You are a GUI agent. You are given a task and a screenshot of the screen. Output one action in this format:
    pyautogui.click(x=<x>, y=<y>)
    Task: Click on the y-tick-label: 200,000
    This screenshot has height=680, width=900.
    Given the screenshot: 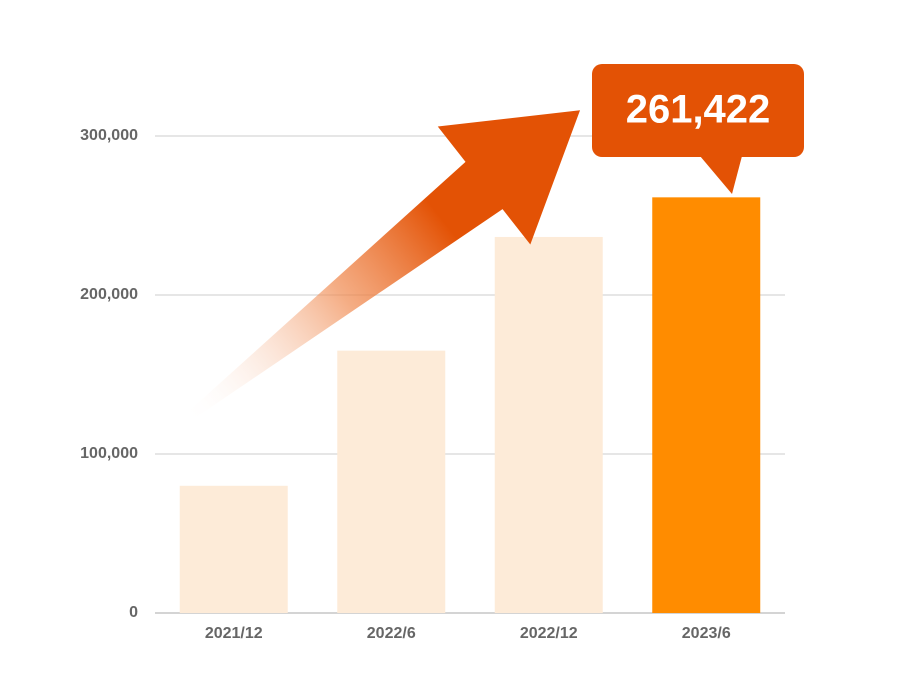 What is the action you would take?
    pyautogui.click(x=109, y=294)
    